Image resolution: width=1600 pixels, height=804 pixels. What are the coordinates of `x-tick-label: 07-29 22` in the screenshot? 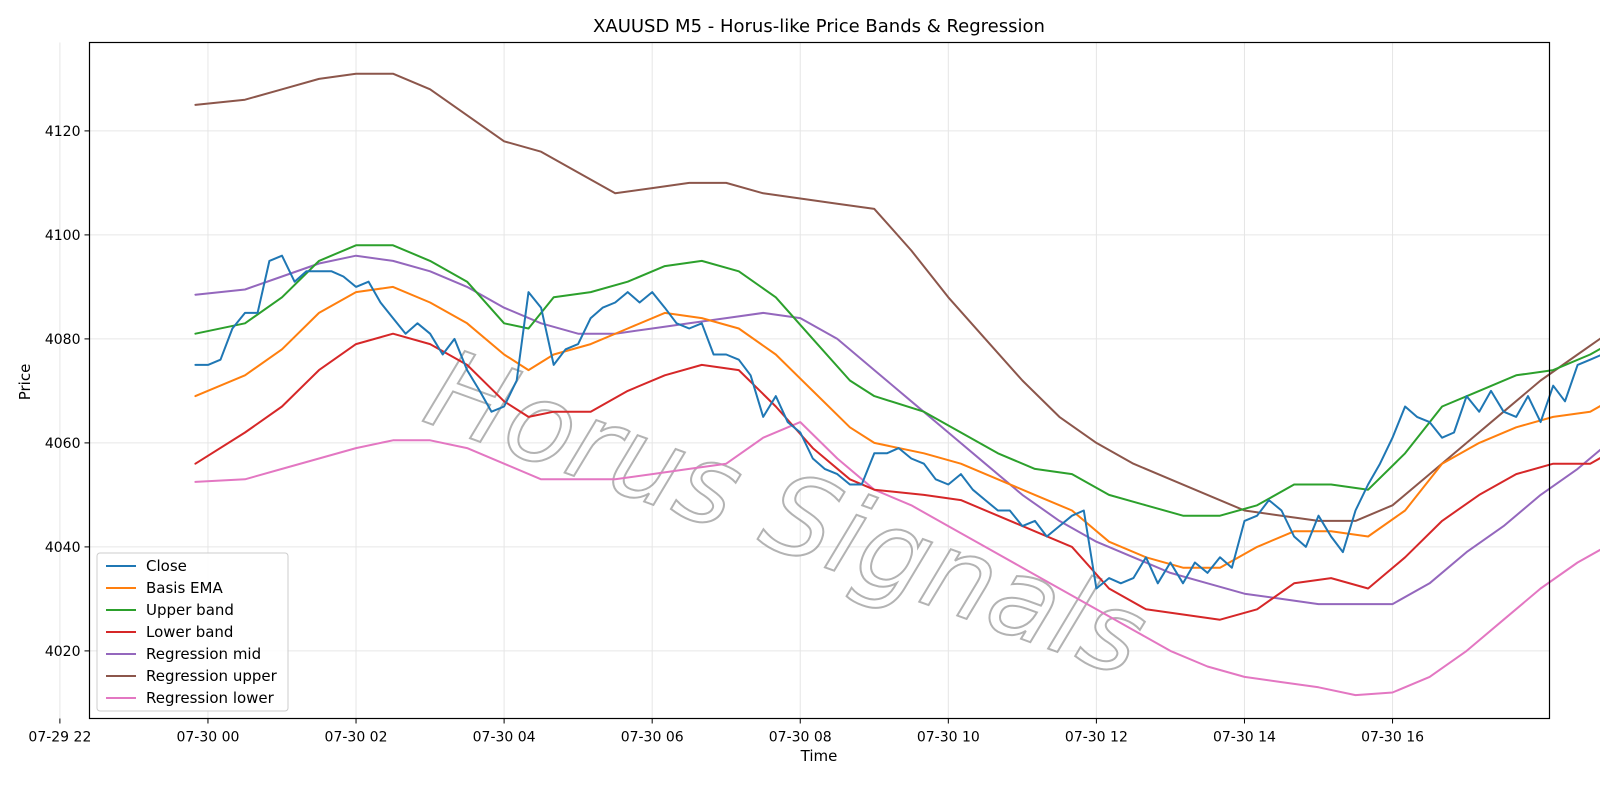 It's located at (59, 738).